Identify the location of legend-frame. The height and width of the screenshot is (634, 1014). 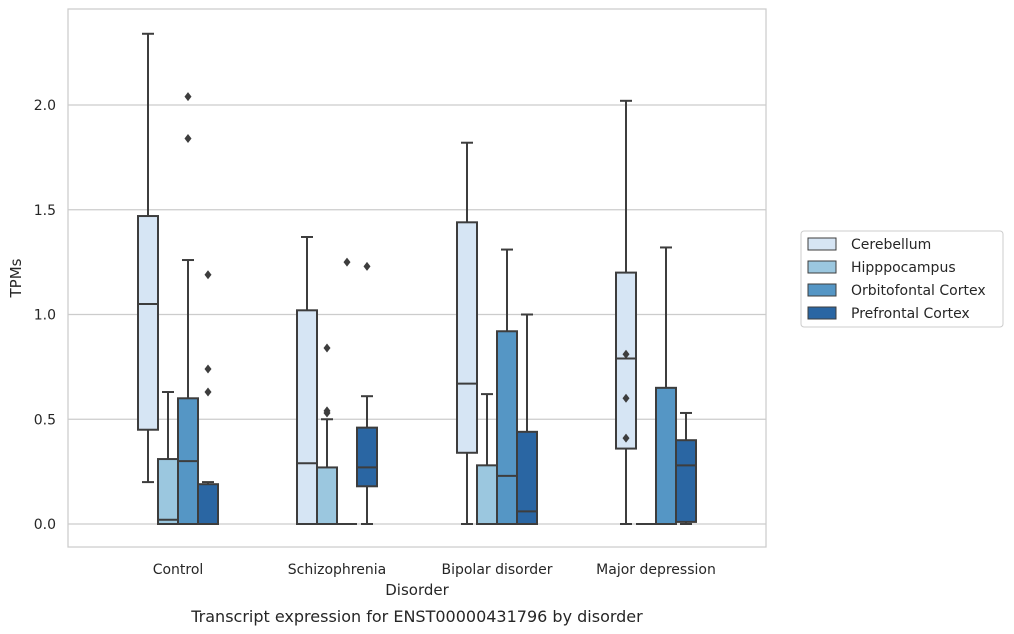
(902, 279).